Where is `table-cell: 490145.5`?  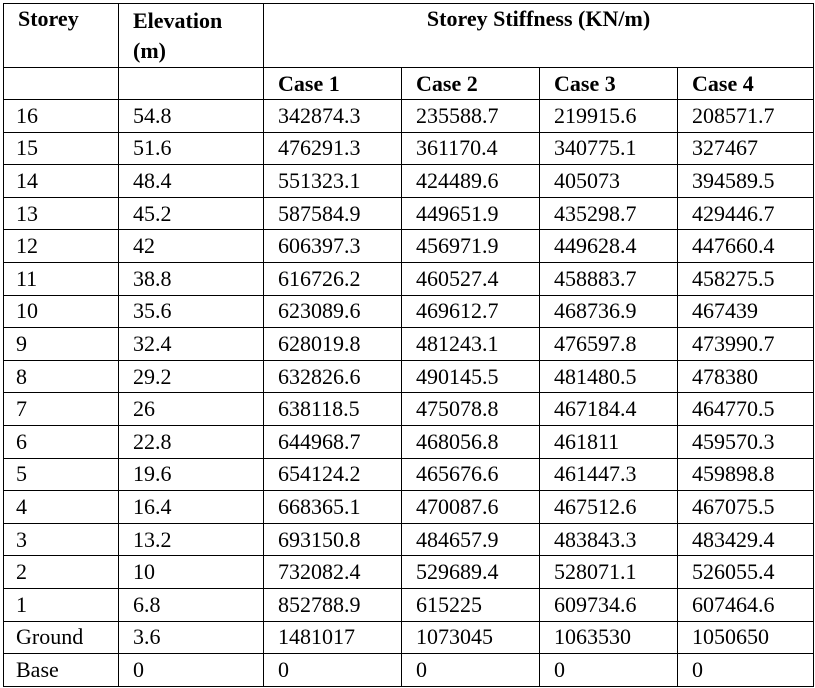 table-cell: 490145.5 is located at coordinates (470, 376).